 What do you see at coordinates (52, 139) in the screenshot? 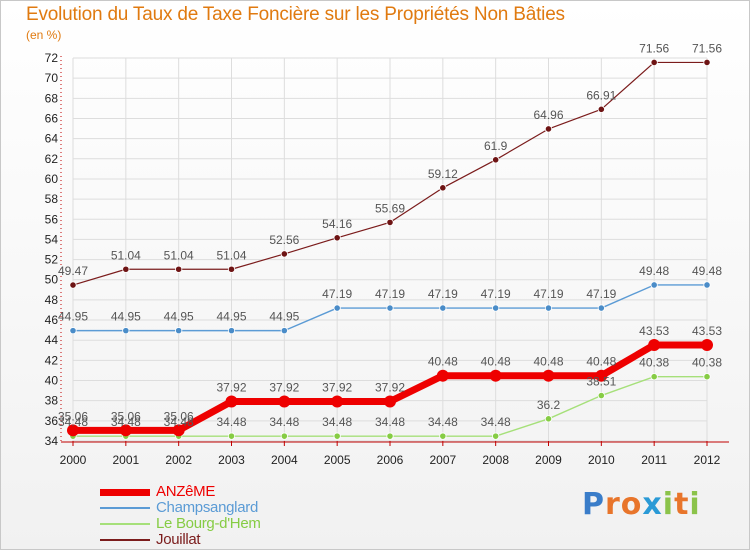
I see `y-tick-label: 64` at bounding box center [52, 139].